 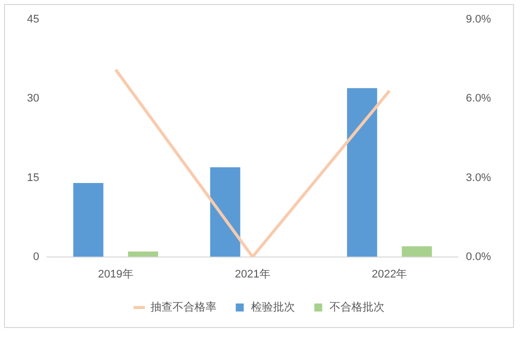 I want to click on y-tick-label: 30, so click(x=33, y=98).